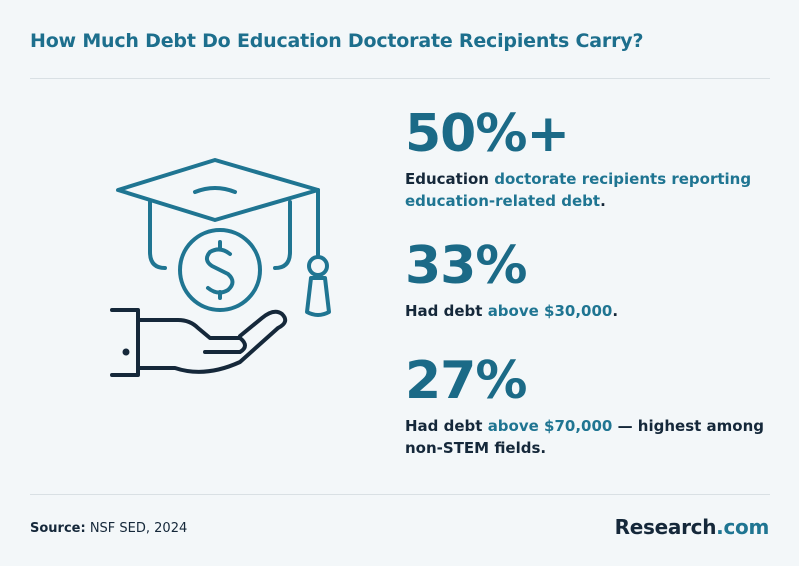 The image size is (799, 566). What do you see at coordinates (138, 528) in the screenshot?
I see `source-text: NSF SED, 2024` at bounding box center [138, 528].